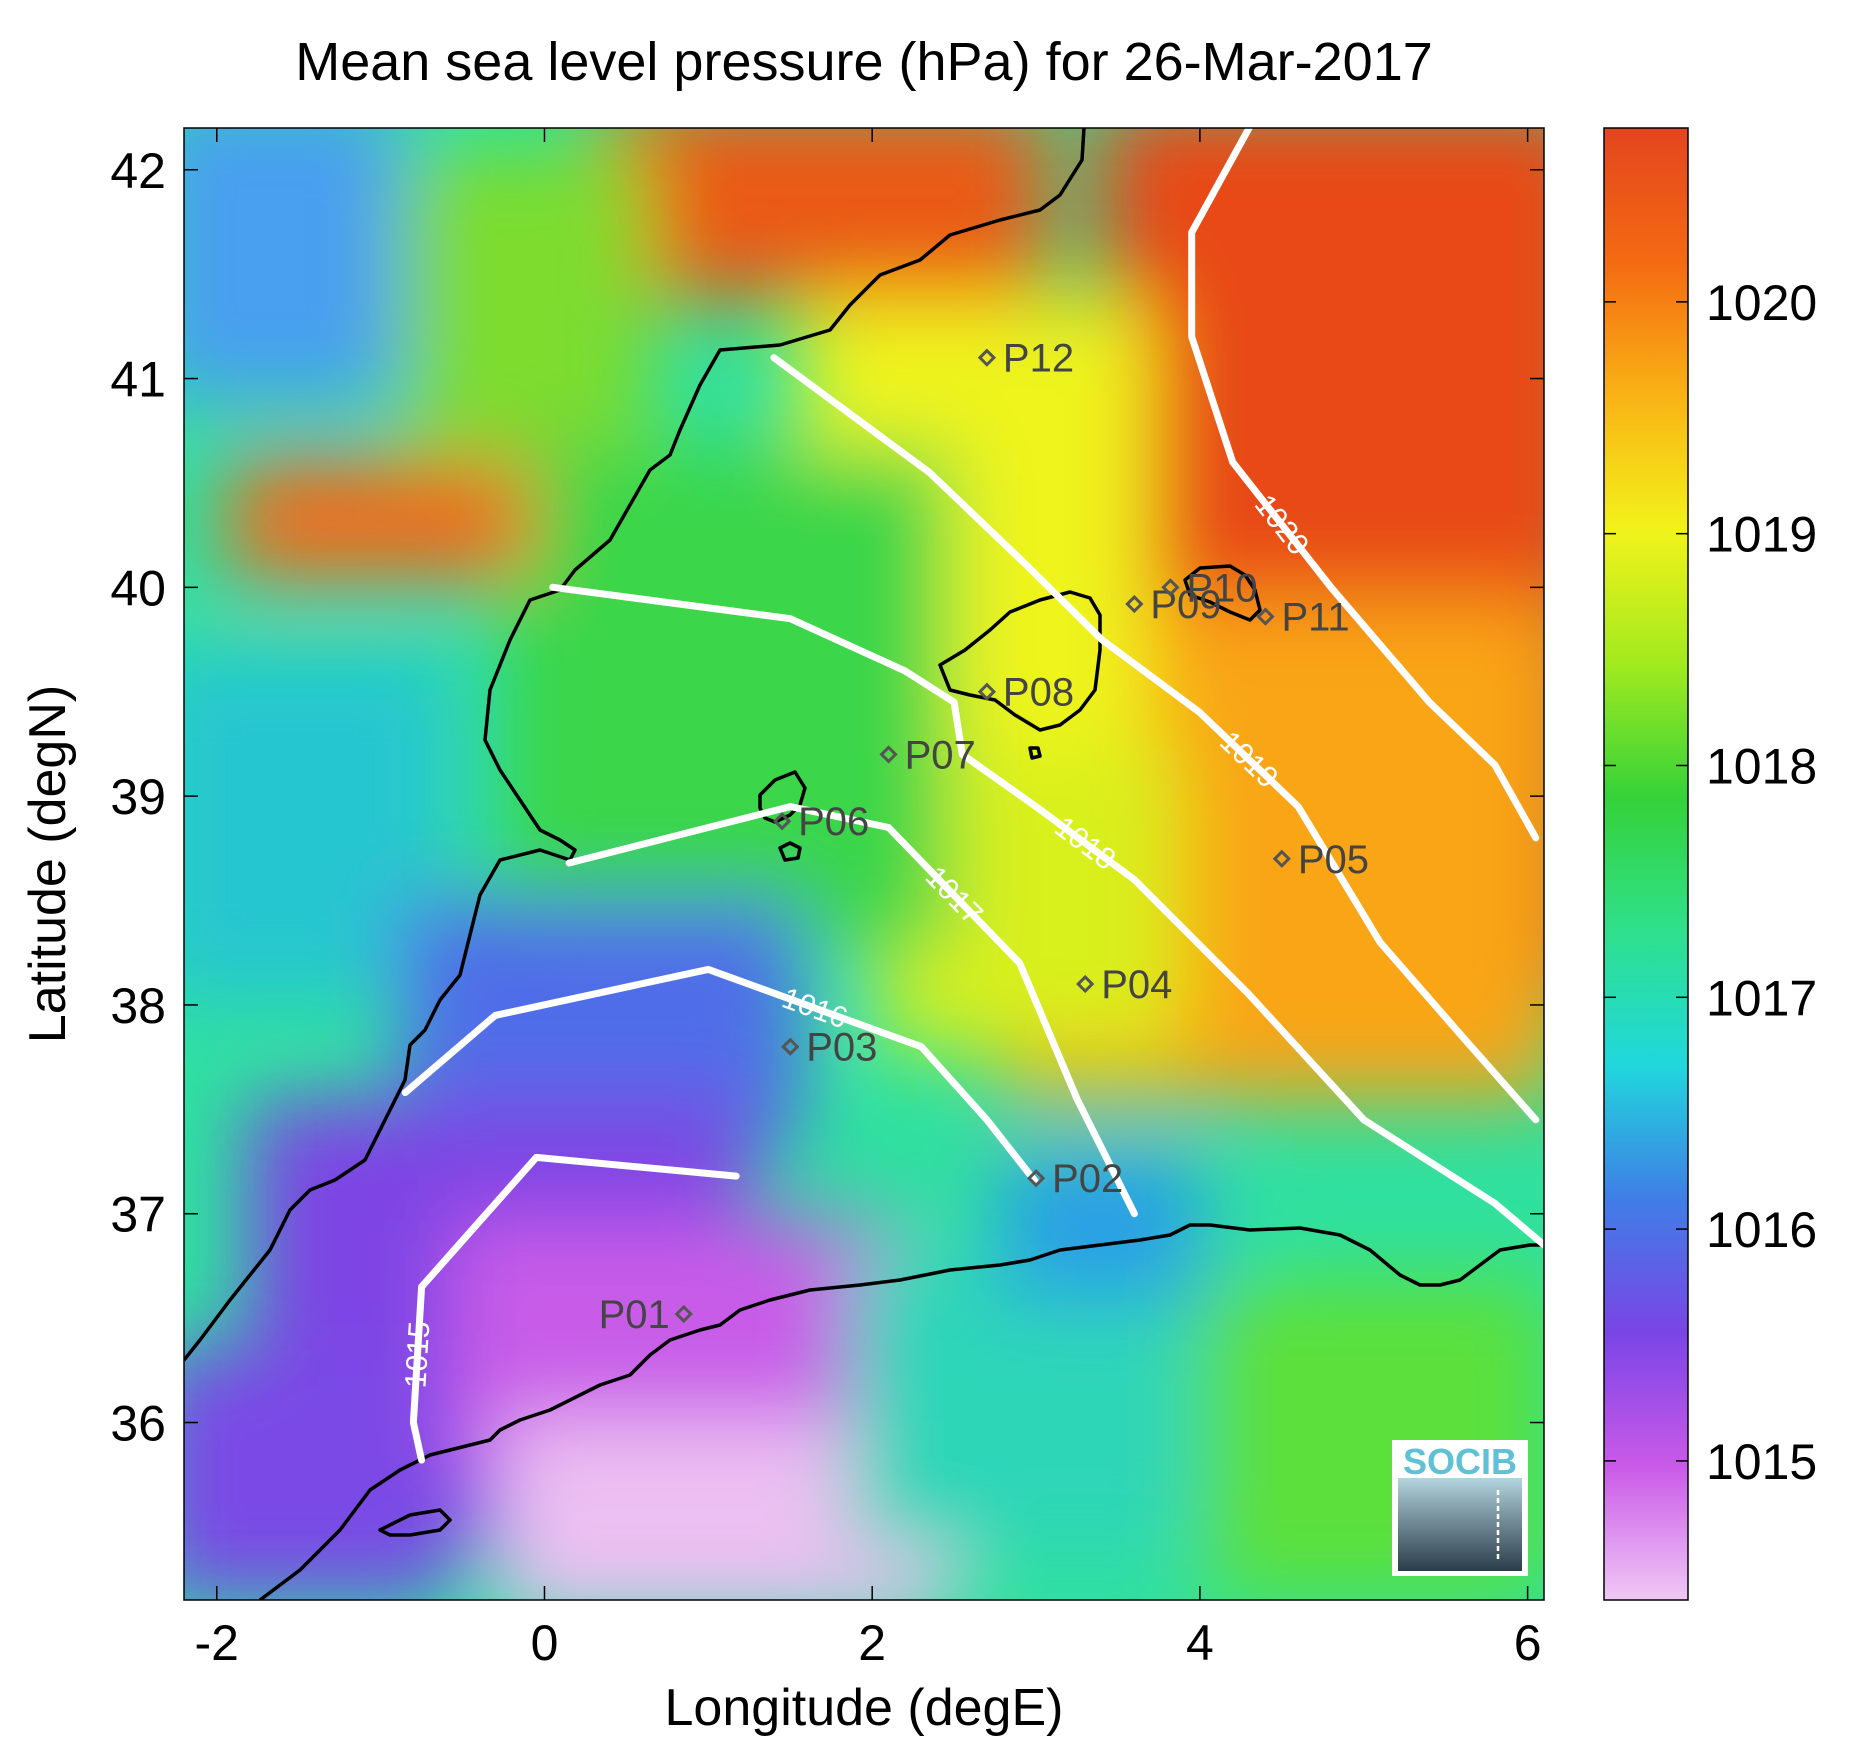 The image size is (1854, 1758). What do you see at coordinates (1134, 604) in the screenshot?
I see `station-marker-P09` at bounding box center [1134, 604].